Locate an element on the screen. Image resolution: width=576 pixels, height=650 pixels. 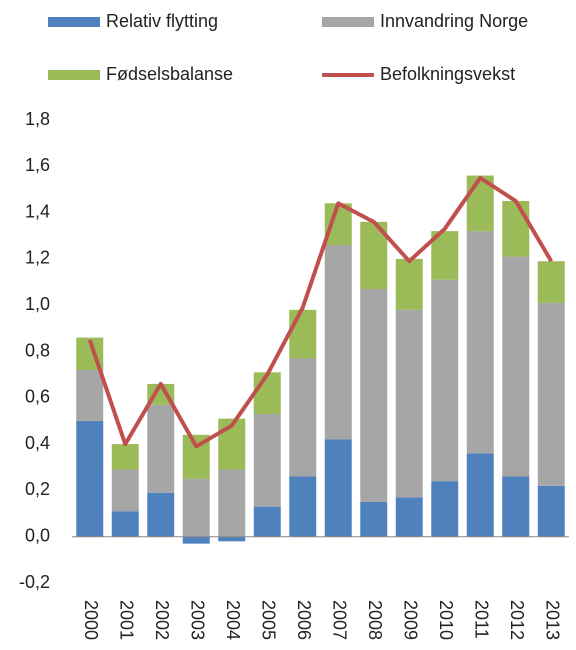
x-tick-label: 2007 is located at coordinates (340, 620).